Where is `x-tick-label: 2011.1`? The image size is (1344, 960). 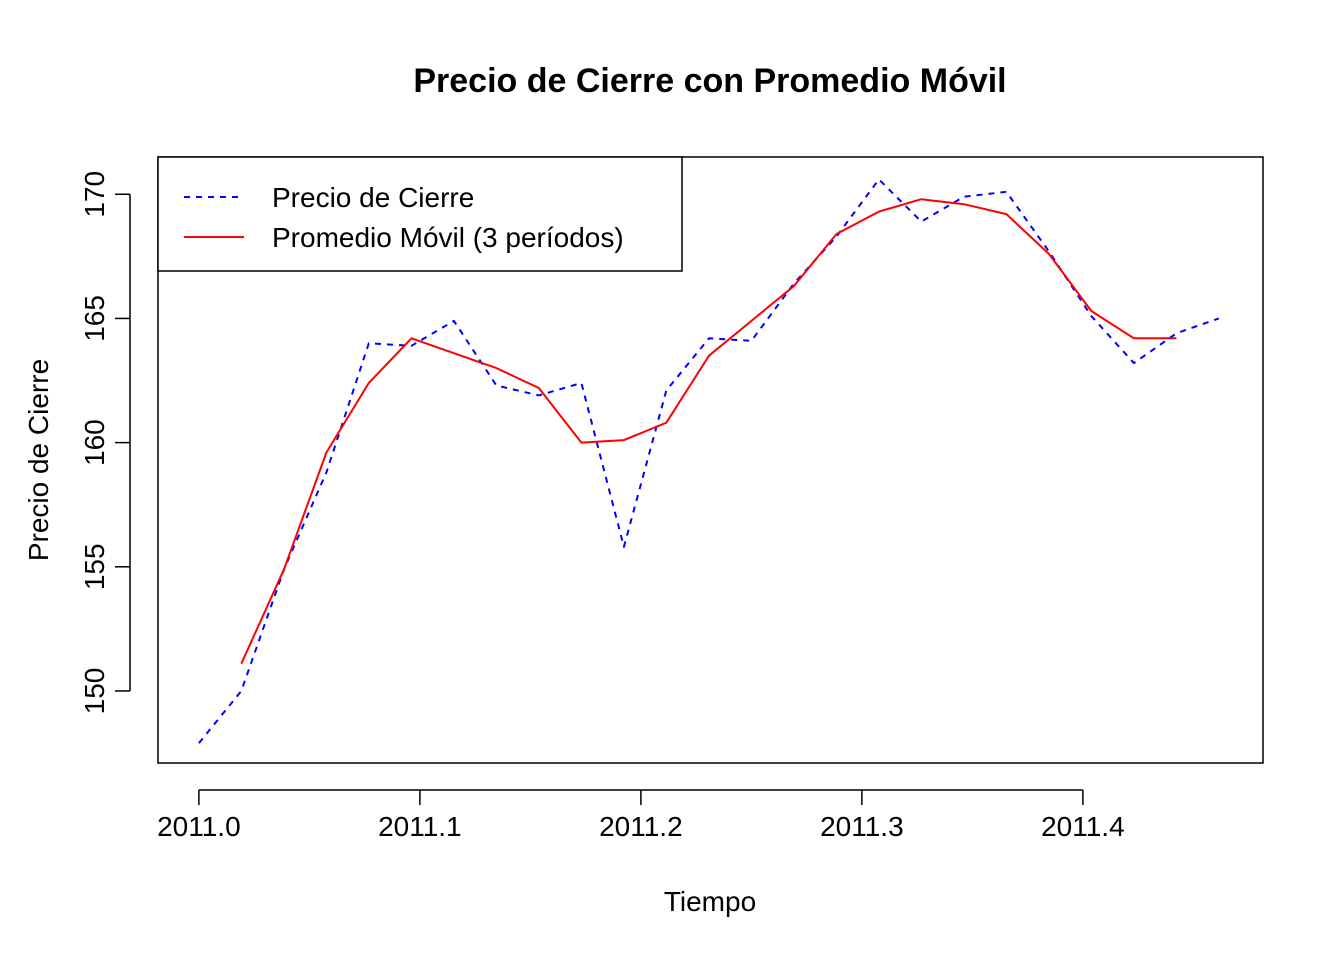
x-tick-label: 2011.1 is located at coordinates (420, 826).